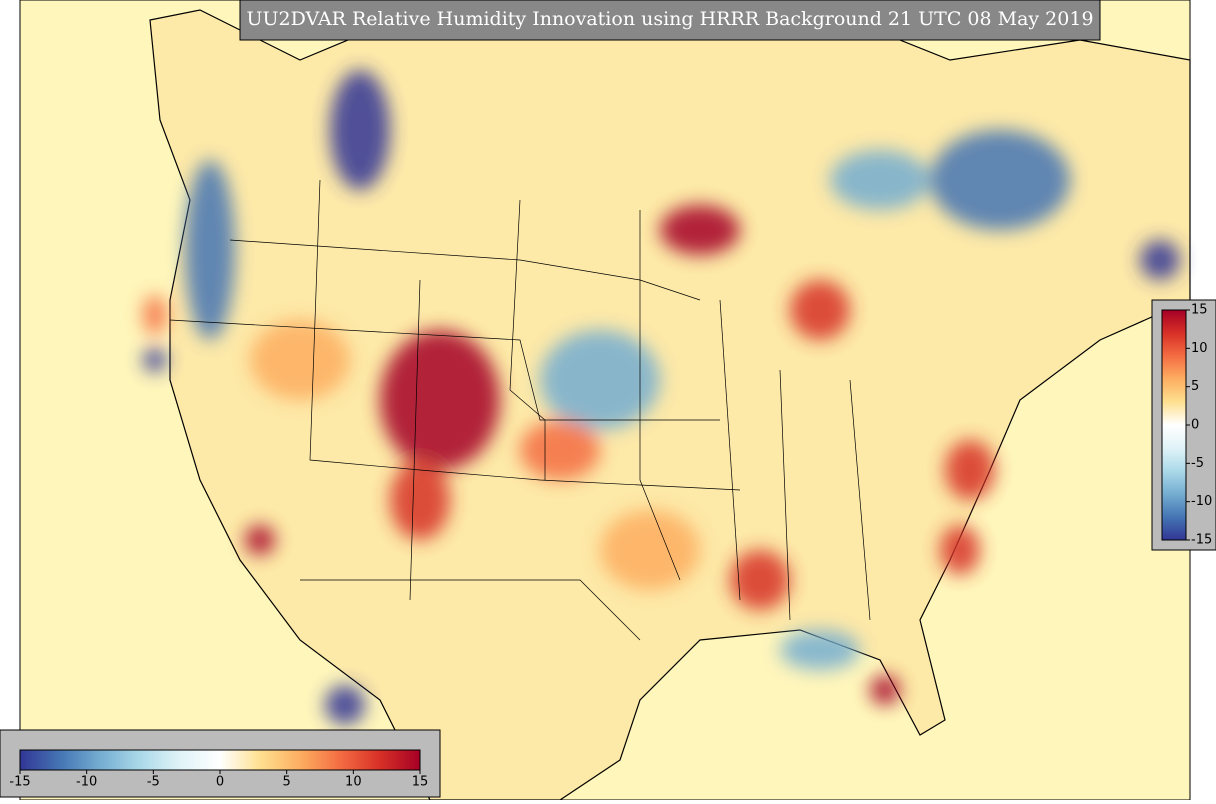 The height and width of the screenshot is (804, 1216). I want to click on title-box, so click(670, 20).